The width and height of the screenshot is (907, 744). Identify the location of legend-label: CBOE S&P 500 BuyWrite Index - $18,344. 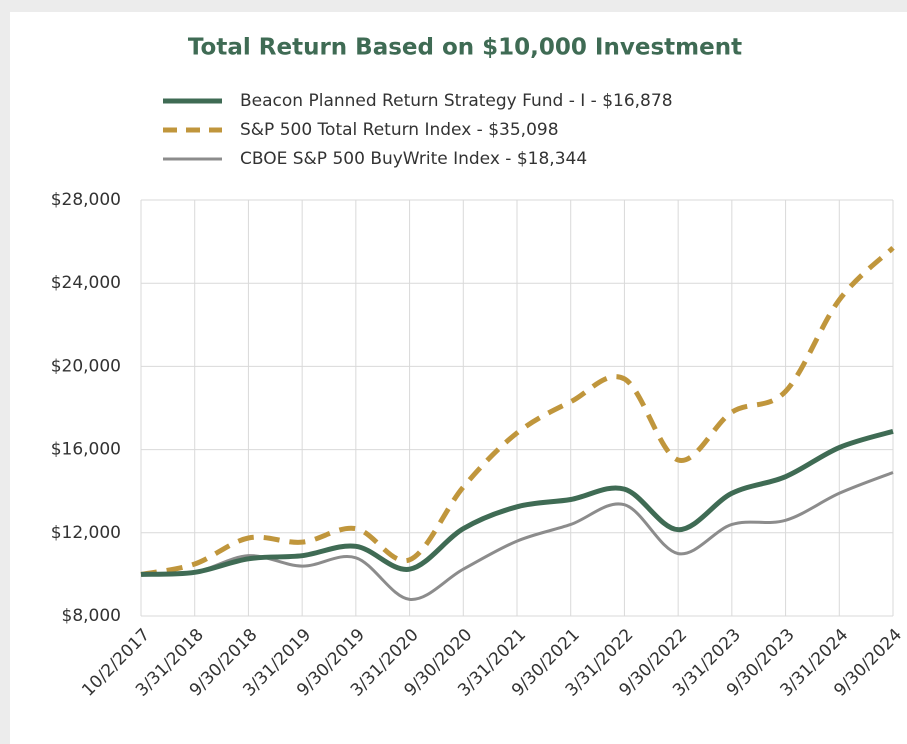
(413, 159).